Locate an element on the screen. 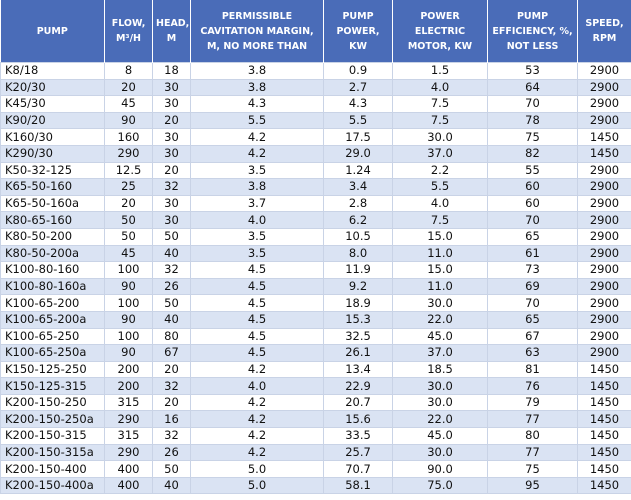 This screenshot has width=631, height=500. header-cell: HEAD, M is located at coordinates (171, 31).